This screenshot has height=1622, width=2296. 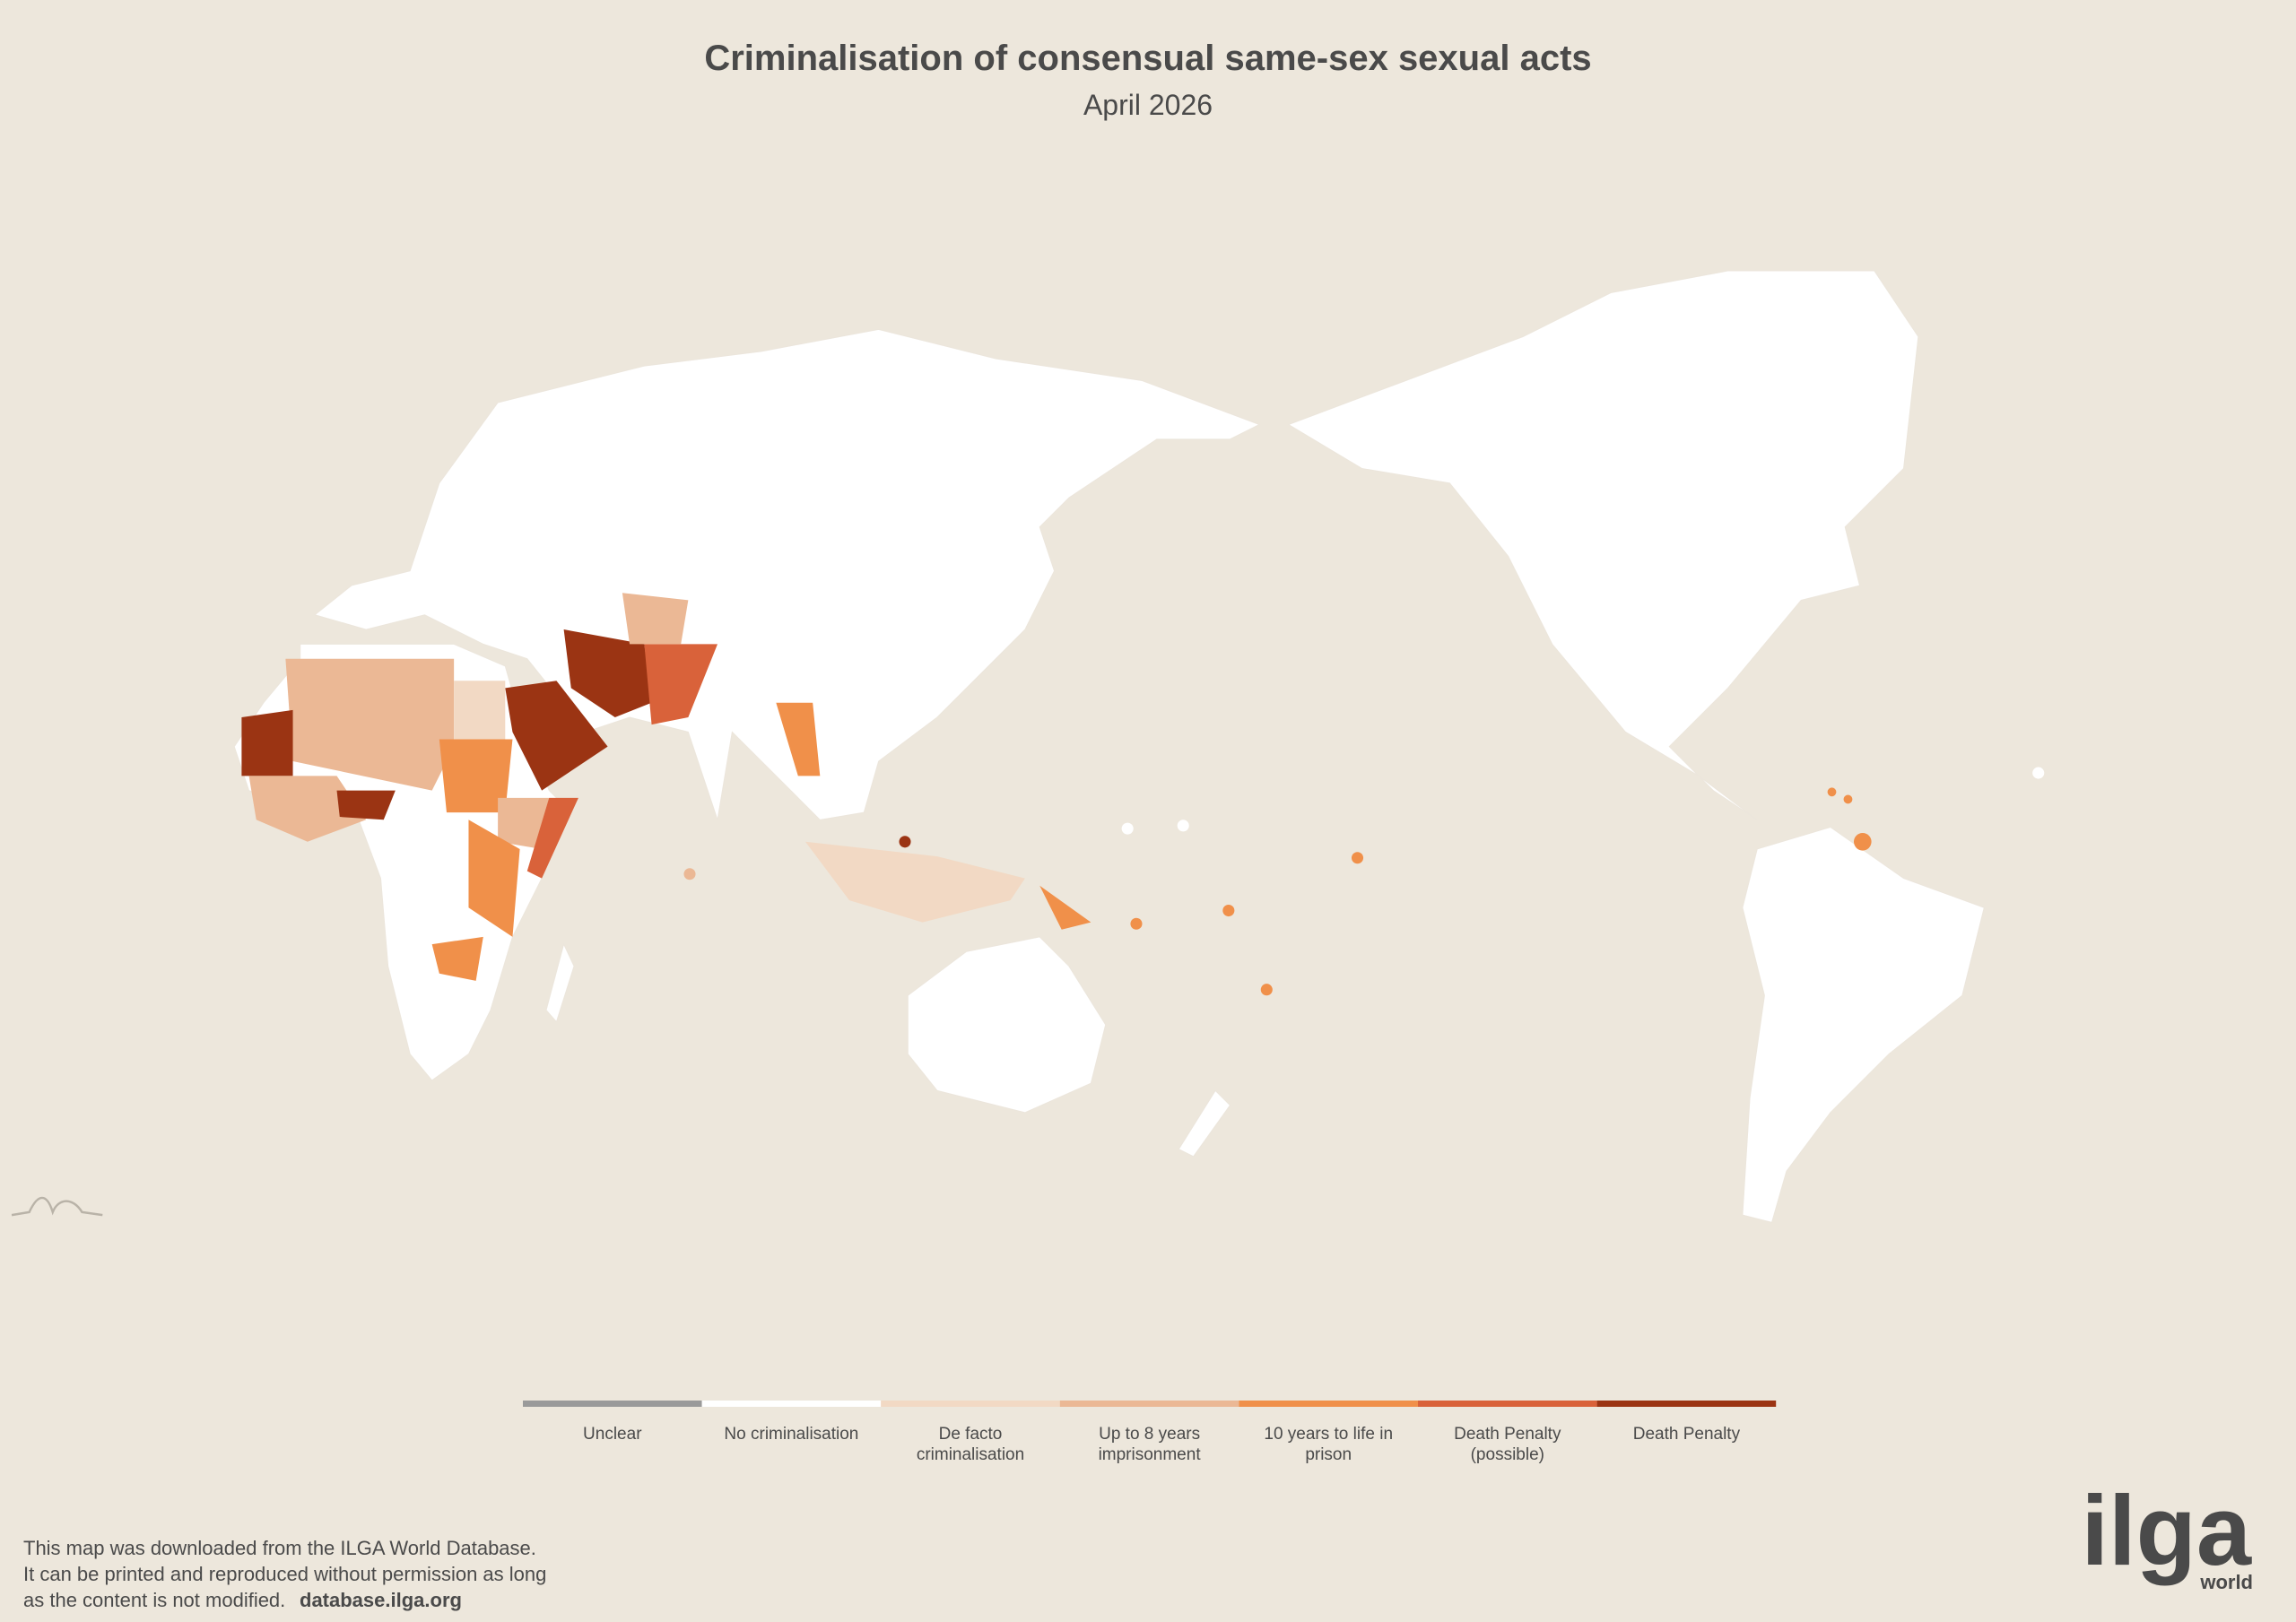 I want to click on new-zealand, so click(x=1204, y=1123).